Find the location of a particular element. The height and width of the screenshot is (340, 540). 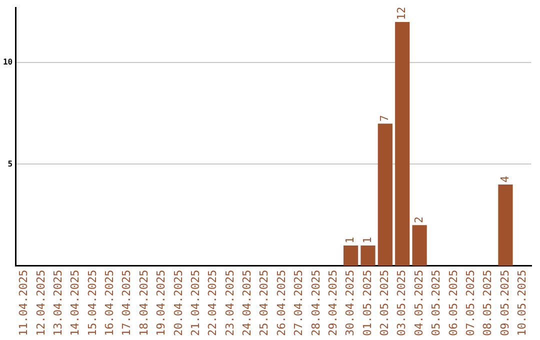

data-label: 2 is located at coordinates (419, 220).